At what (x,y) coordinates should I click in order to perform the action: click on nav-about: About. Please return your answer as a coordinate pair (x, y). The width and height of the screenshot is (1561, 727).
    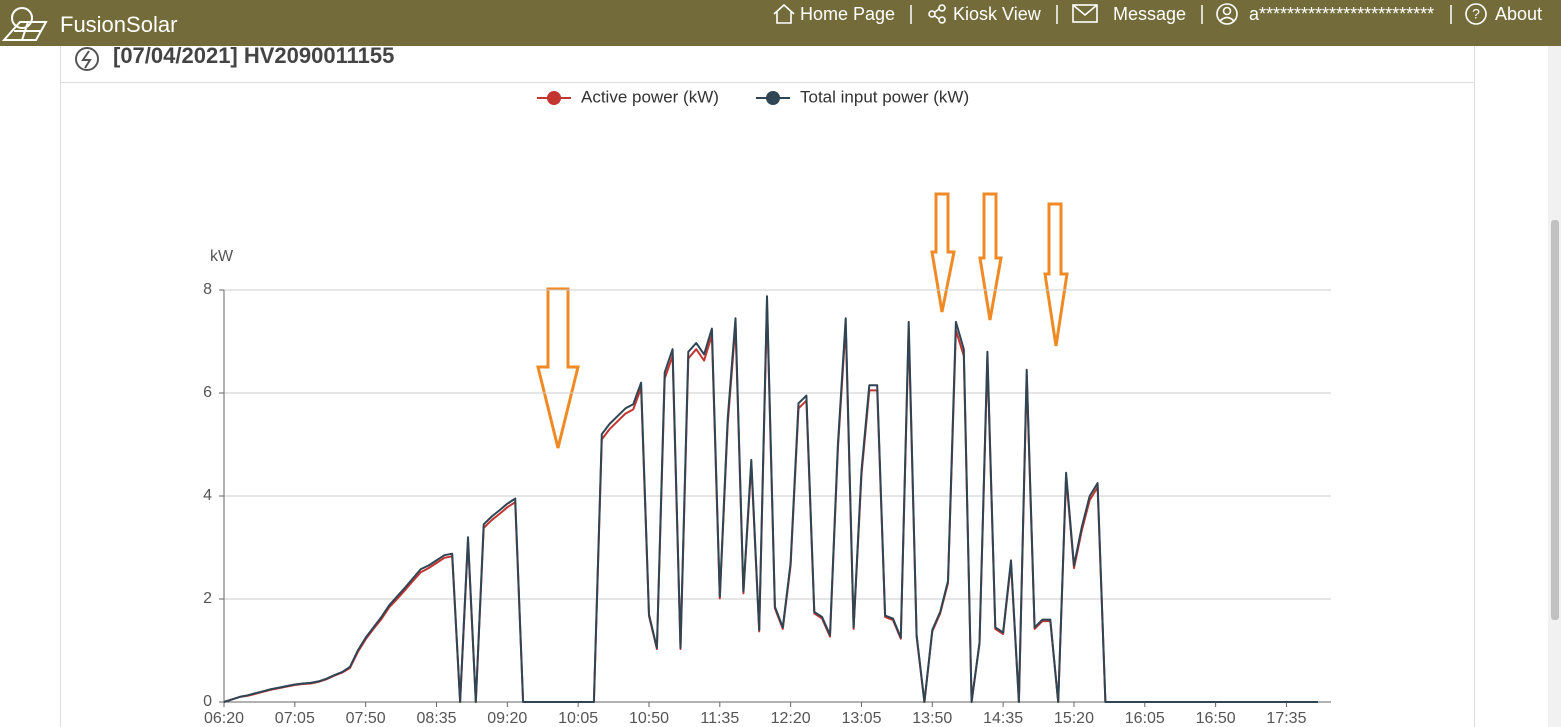
    Looking at the image, I should click on (1518, 14).